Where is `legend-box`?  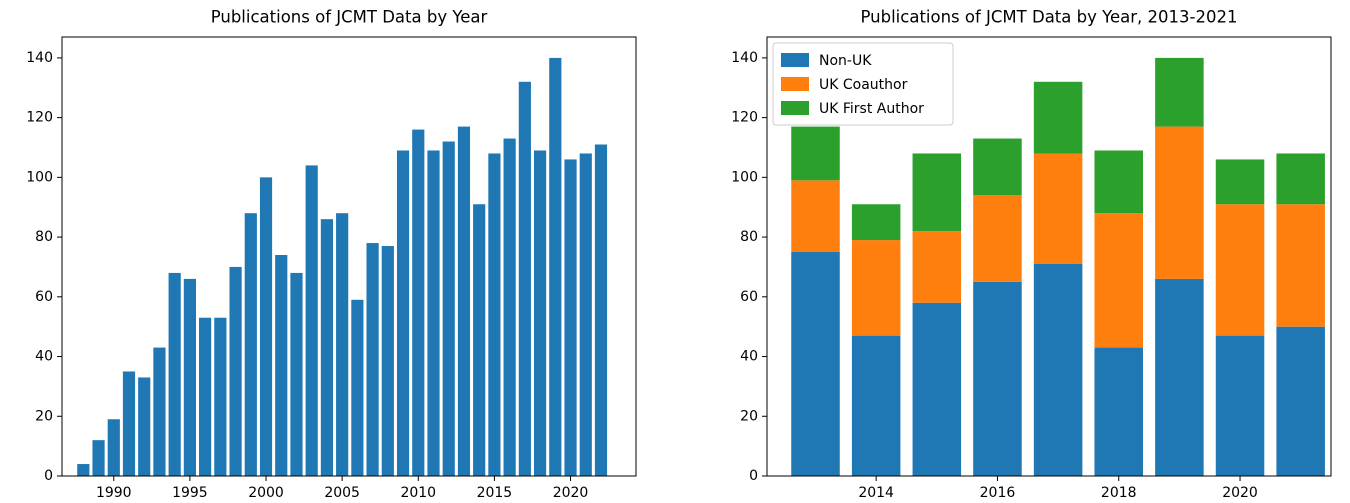 legend-box is located at coordinates (863, 84).